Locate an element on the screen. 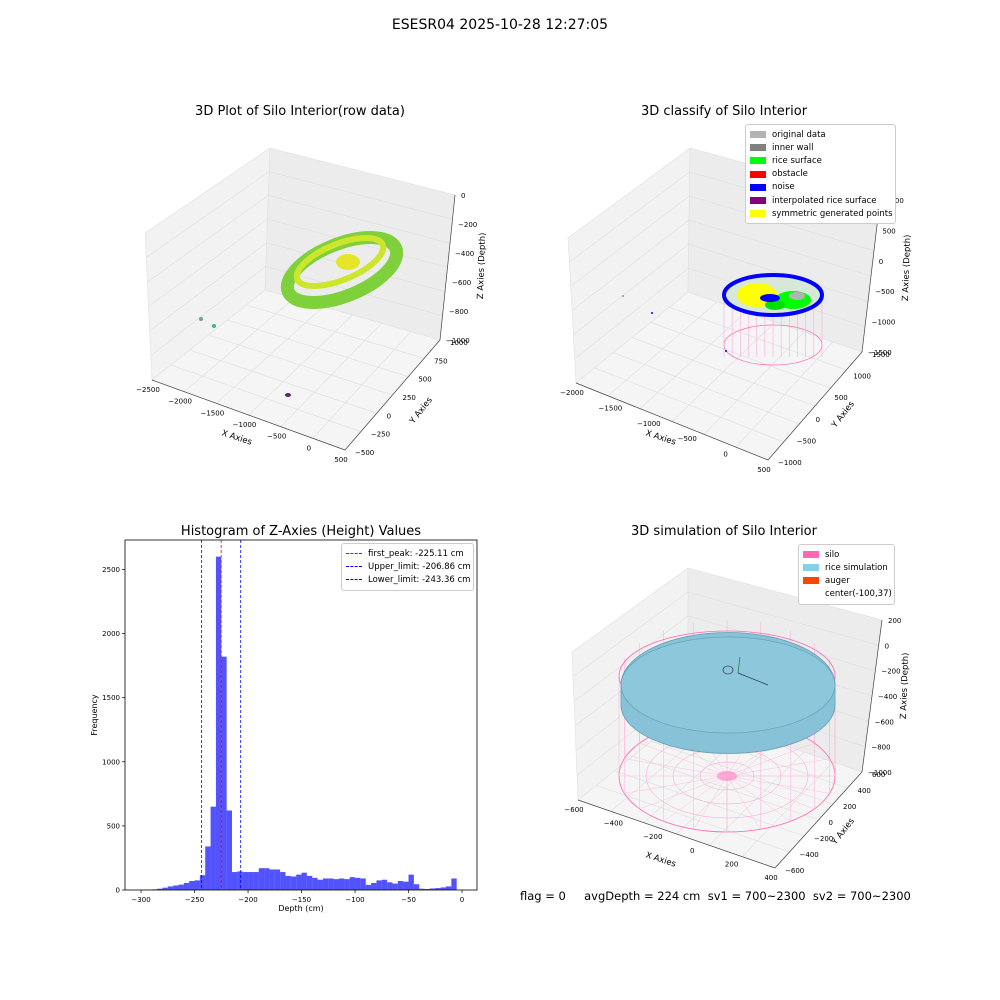  legend-label: noise is located at coordinates (783, 187).